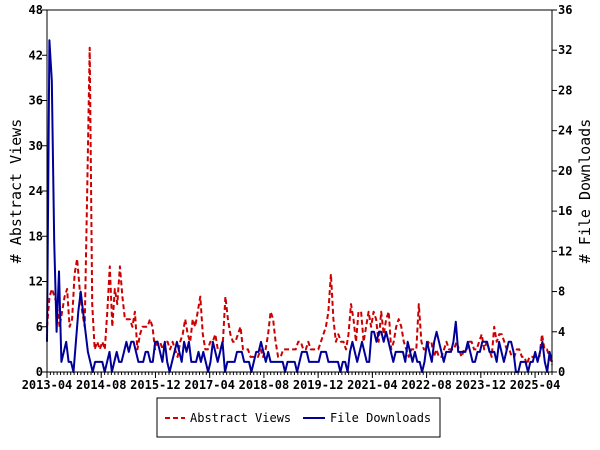 Image resolution: width=600 pixels, height=450 pixels. What do you see at coordinates (36, 10) in the screenshot?
I see `left-axis-tick-label: 48` at bounding box center [36, 10].